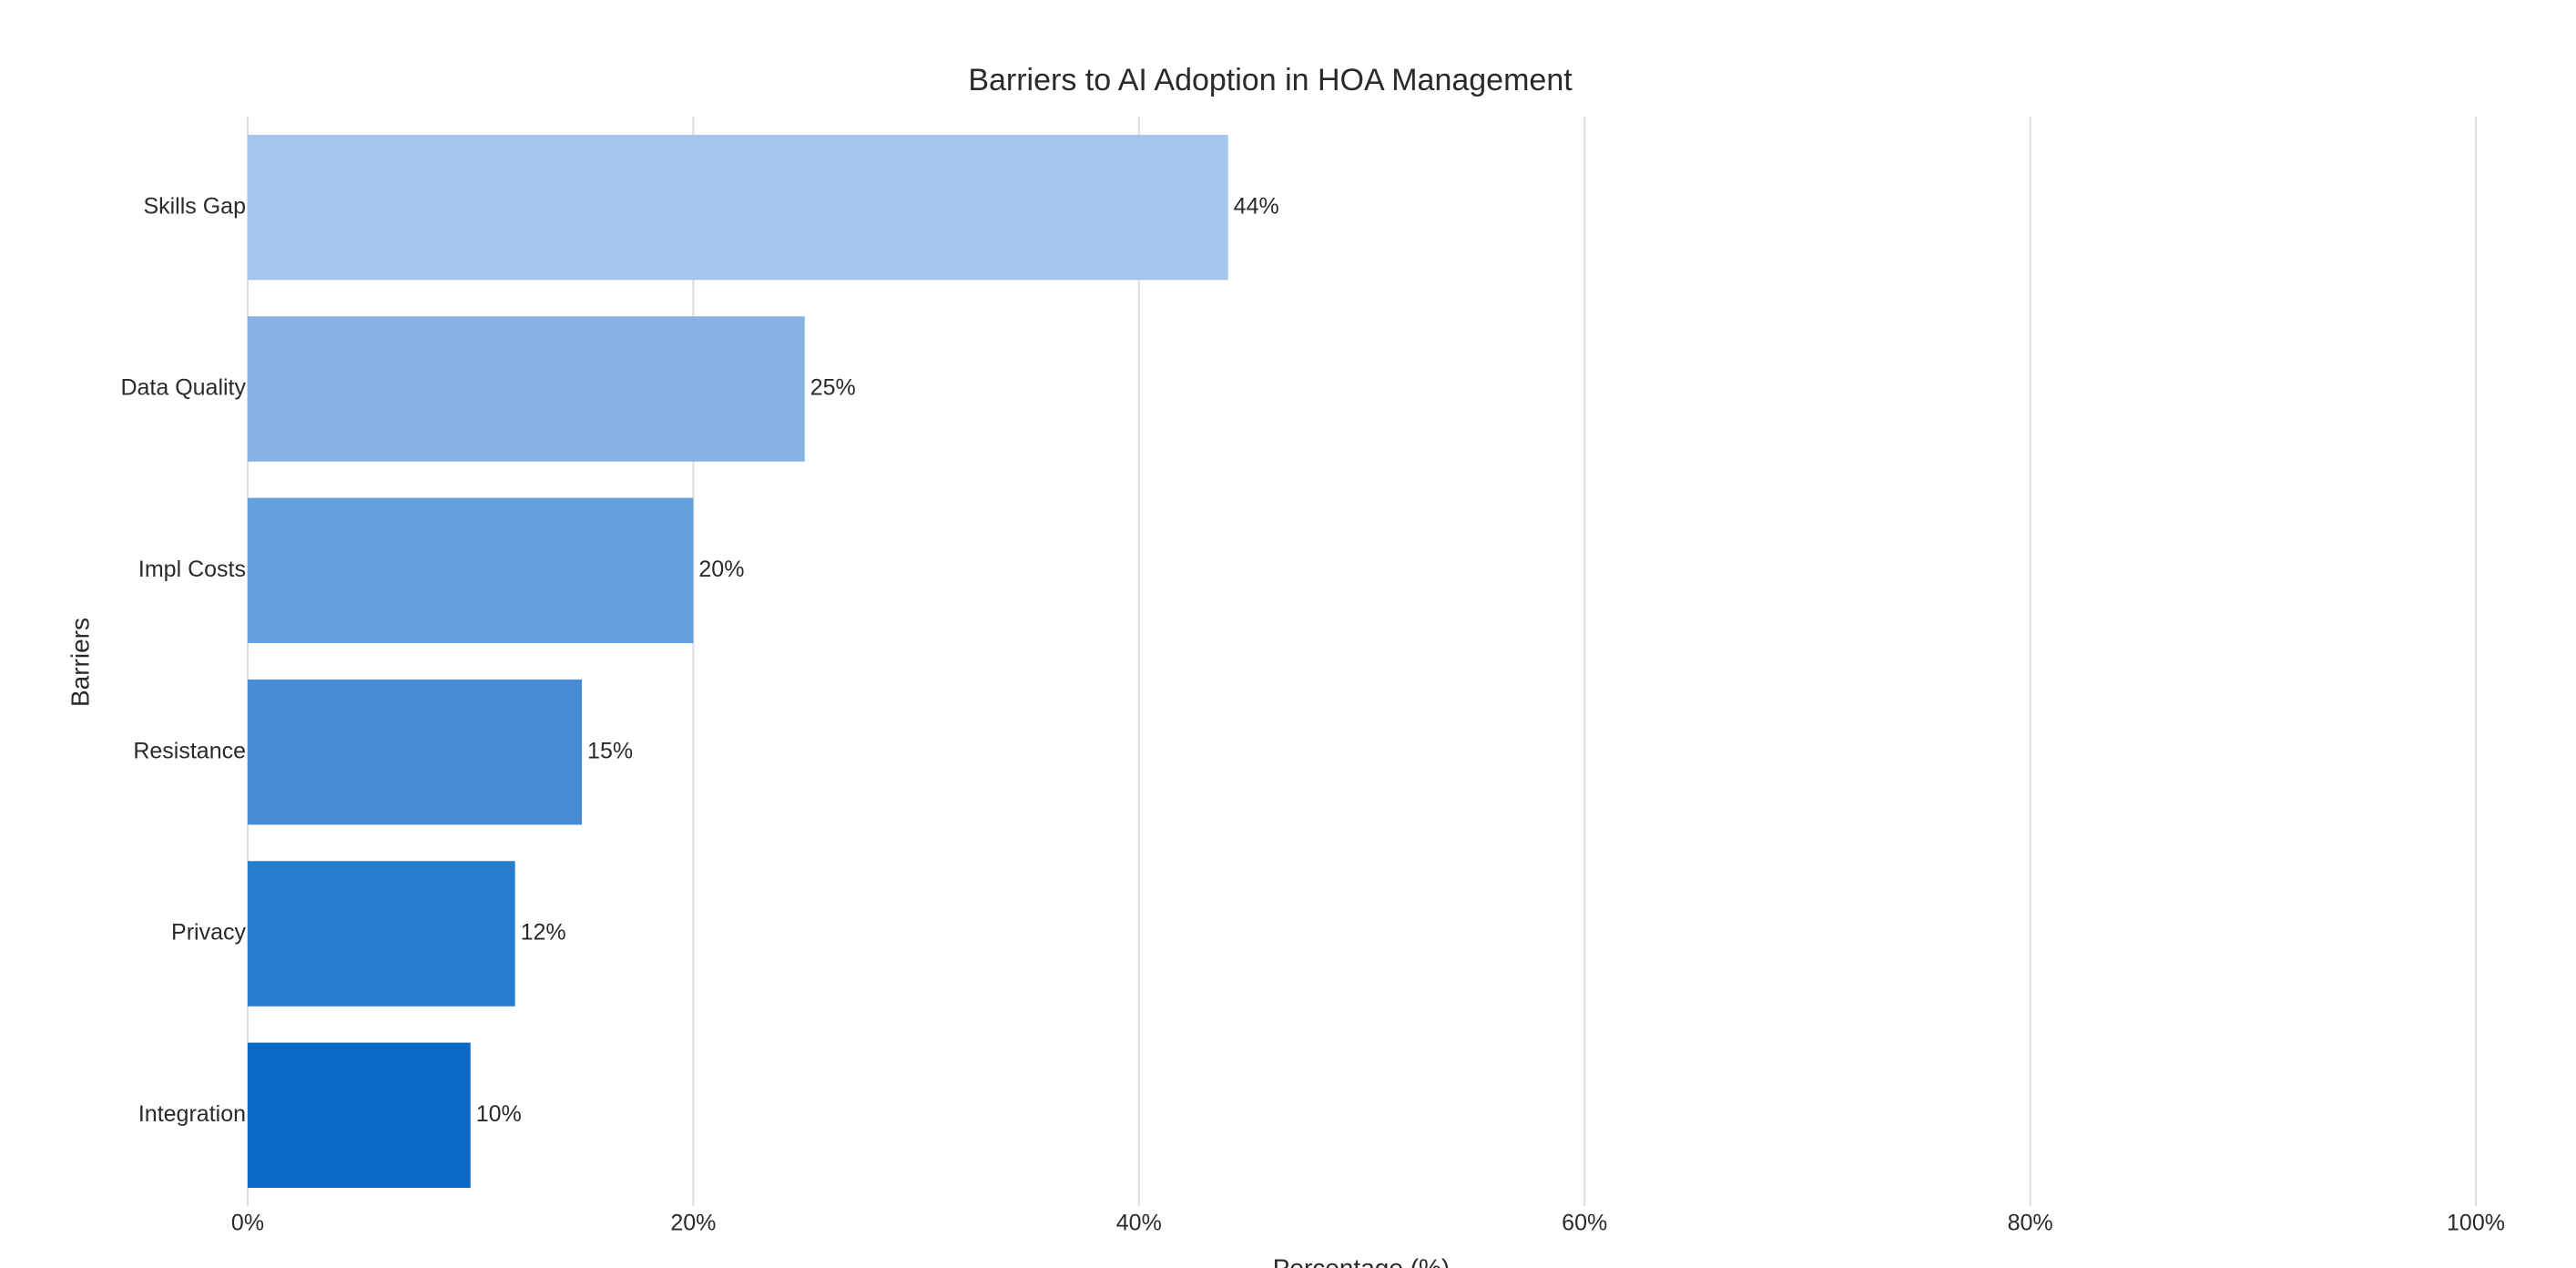 The height and width of the screenshot is (1268, 2576). What do you see at coordinates (2476, 1223) in the screenshot?
I see `x-tick-label: 100%` at bounding box center [2476, 1223].